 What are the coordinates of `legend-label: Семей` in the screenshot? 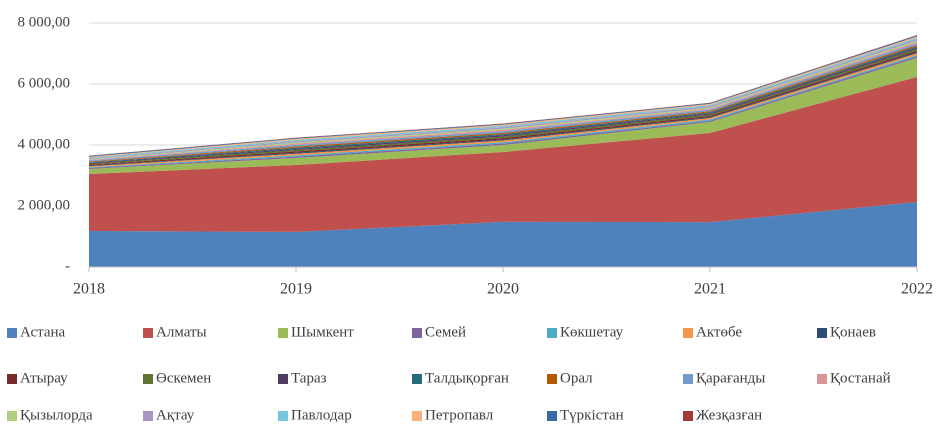 It's located at (445, 332).